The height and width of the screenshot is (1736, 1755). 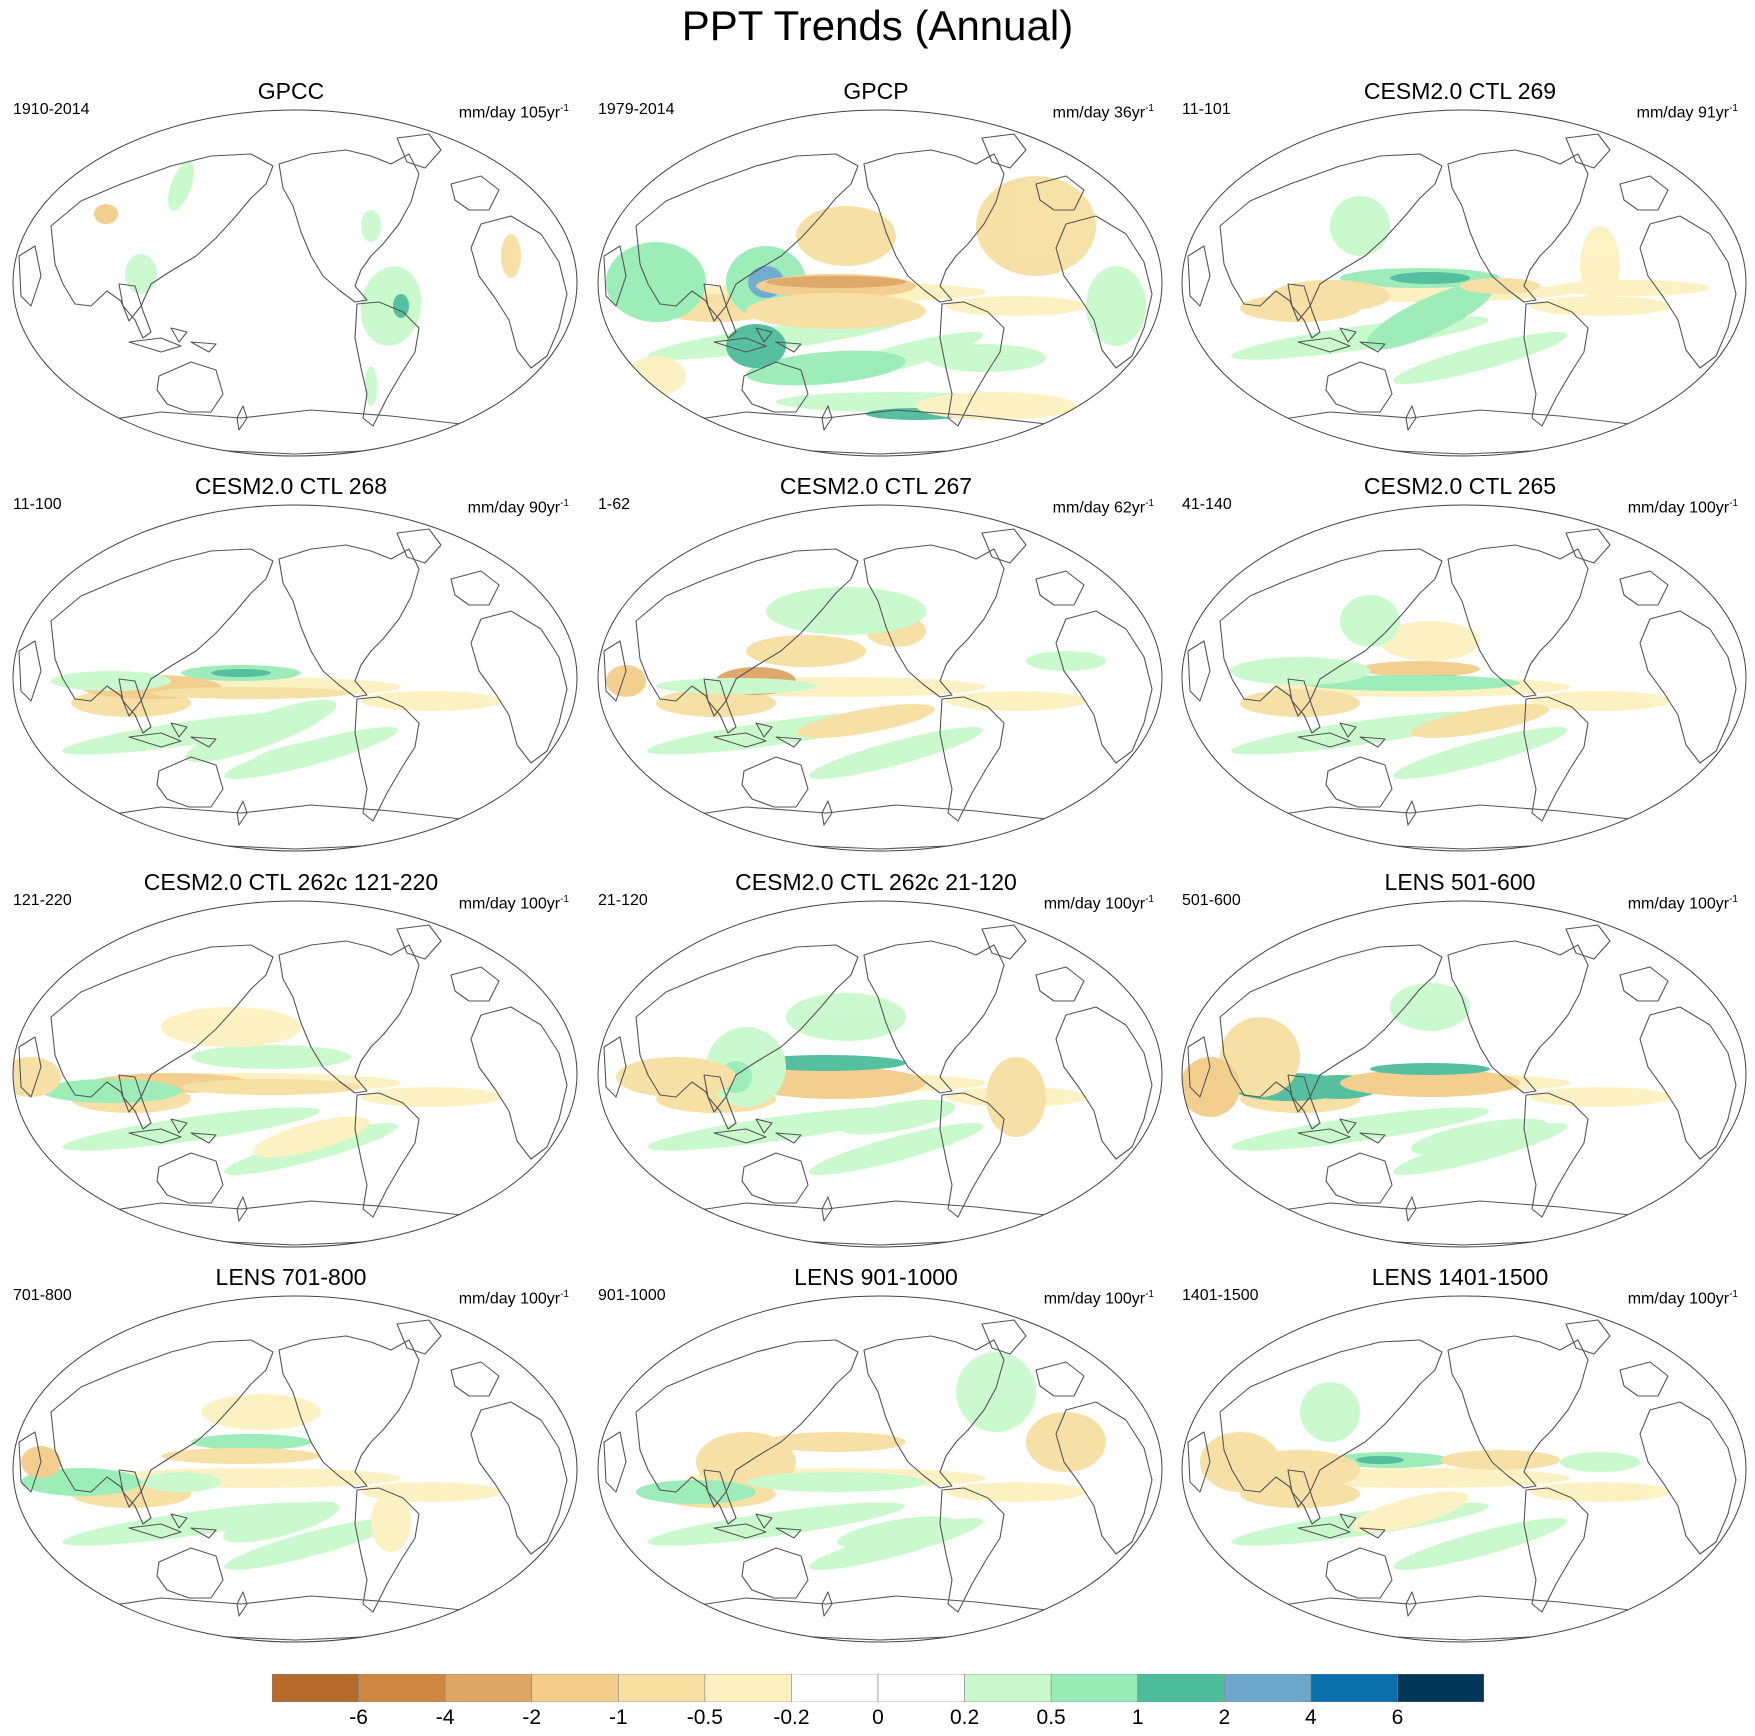 I want to click on map-panel: GPCP 1979-2014 mm/day 36yr-1, so click(x=876, y=267).